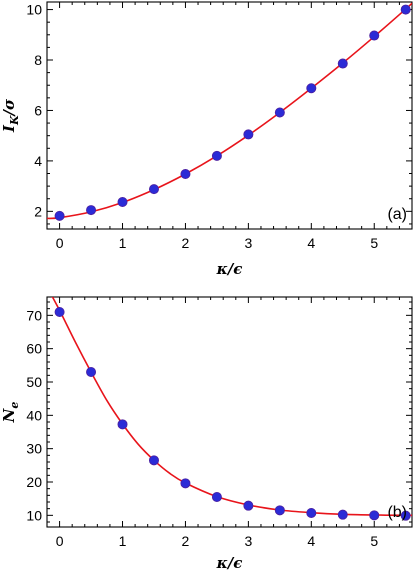 The height and width of the screenshot is (571, 415). What do you see at coordinates (34, 482) in the screenshot?
I see `panel-b-y-tick-label: 20` at bounding box center [34, 482].